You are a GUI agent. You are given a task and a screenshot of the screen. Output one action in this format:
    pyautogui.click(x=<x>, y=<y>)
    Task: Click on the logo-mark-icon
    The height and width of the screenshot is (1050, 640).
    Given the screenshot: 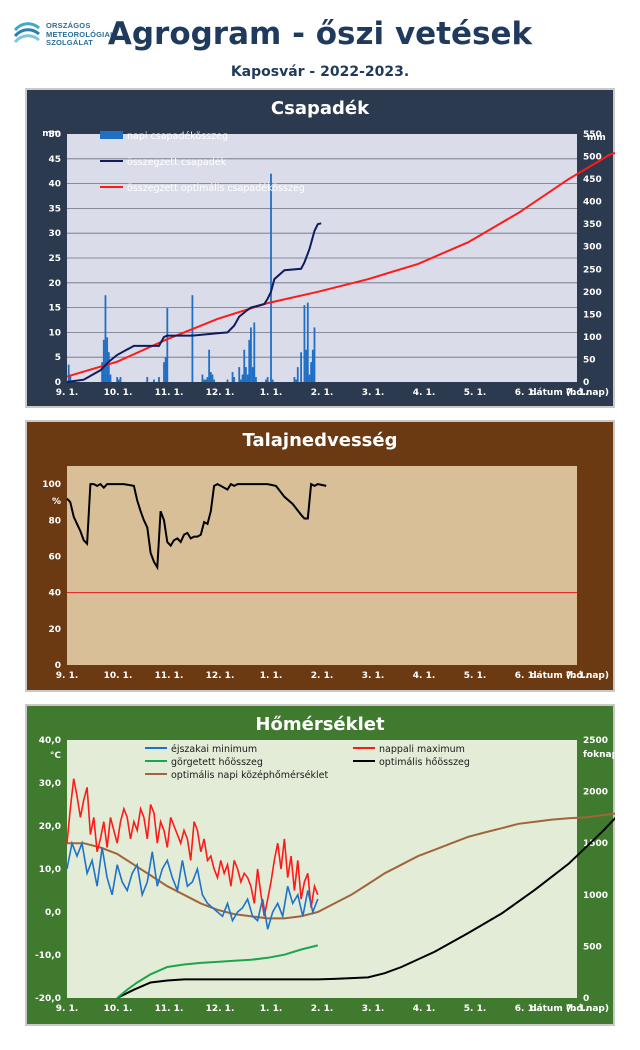 What is the action you would take?
    pyautogui.click(x=26, y=33)
    